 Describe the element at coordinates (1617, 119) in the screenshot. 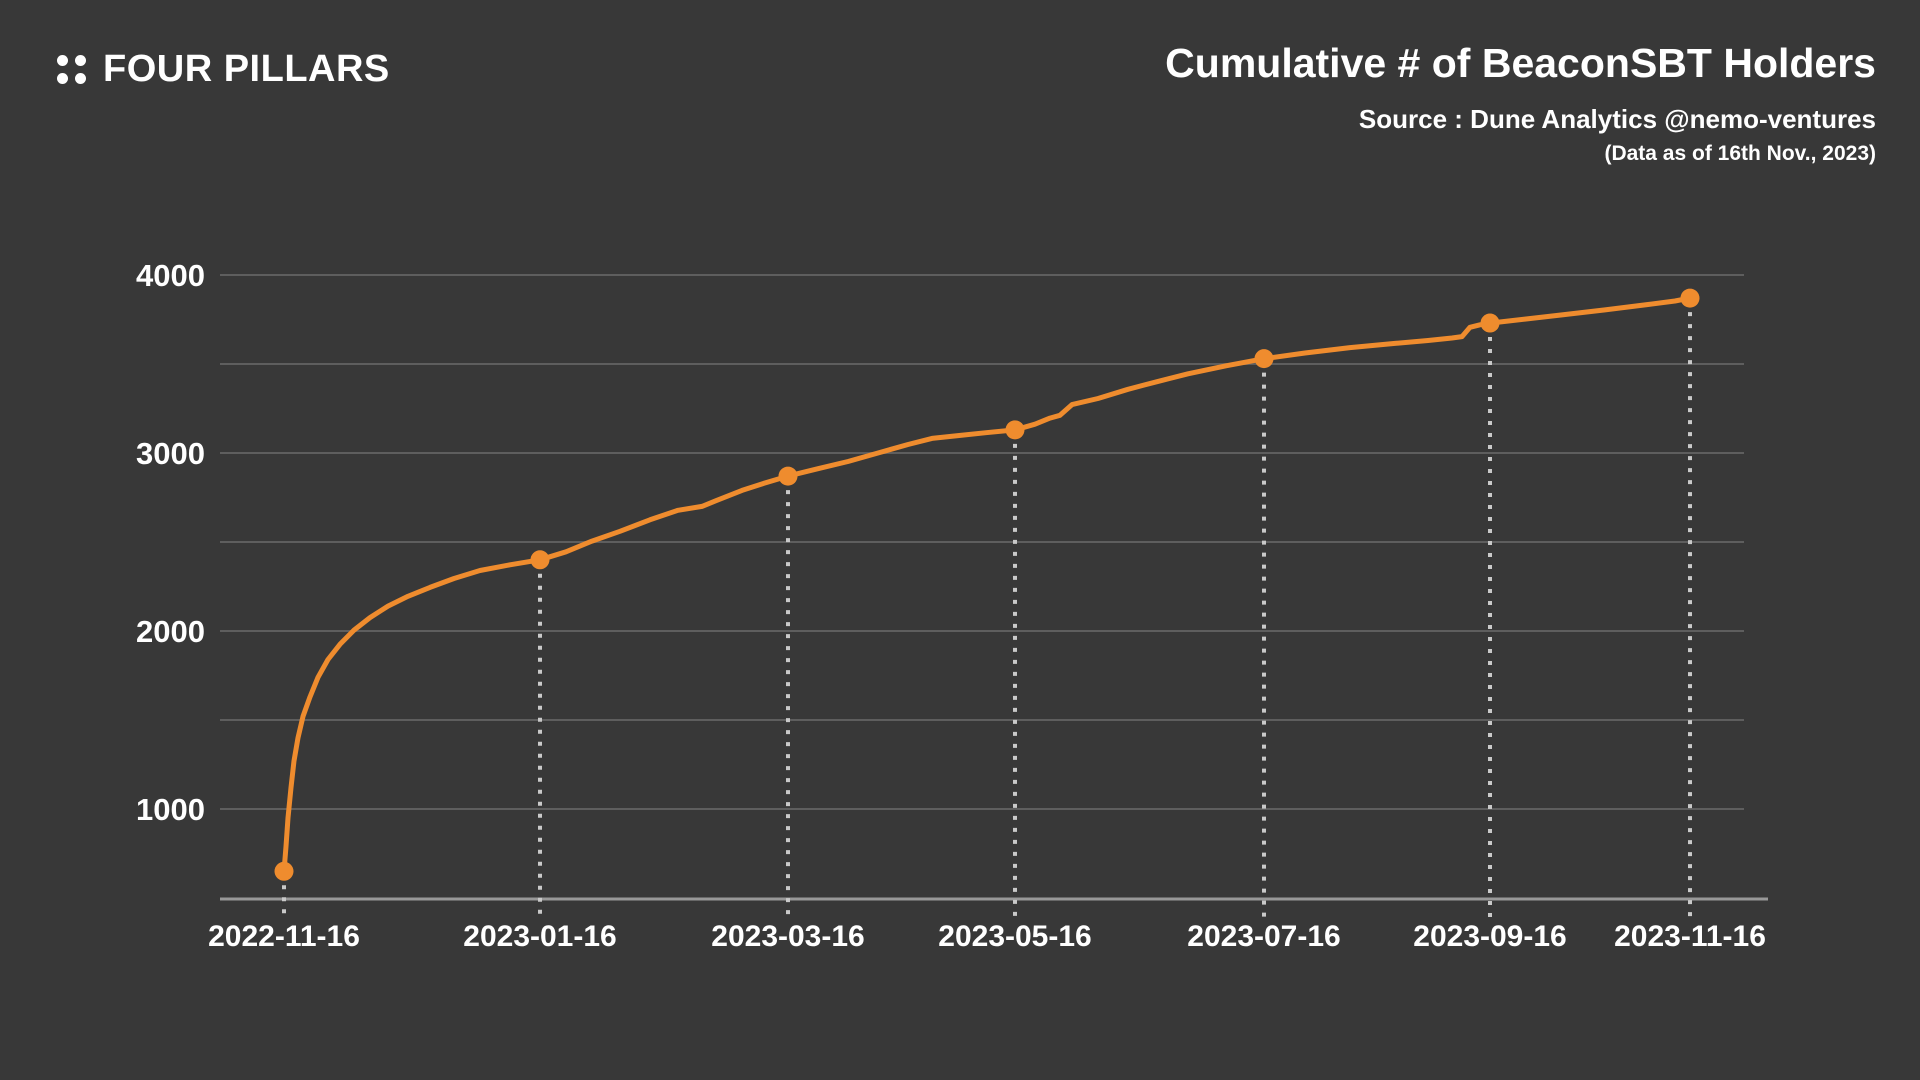

I see `source-attribution: Source : Dune Analytics @nemo-ventures` at that location.